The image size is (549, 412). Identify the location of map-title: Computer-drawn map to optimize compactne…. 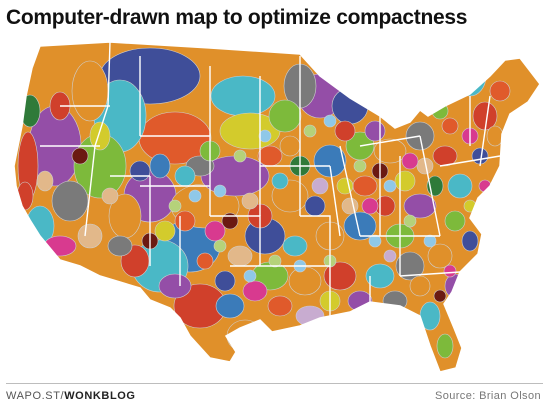
(237, 17).